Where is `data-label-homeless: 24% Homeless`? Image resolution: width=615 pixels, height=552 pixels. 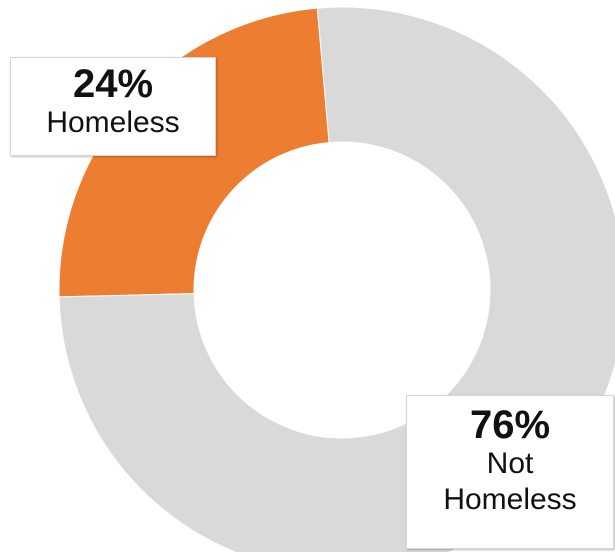 data-label-homeless: 24% Homeless is located at coordinates (113, 106).